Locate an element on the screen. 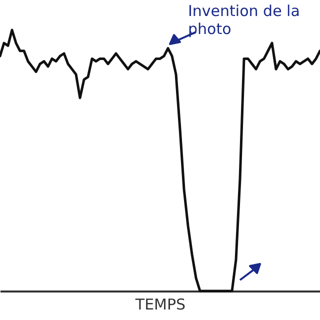 Image resolution: width=320 pixels, height=320 pixels. x-axis-title: TEMPS is located at coordinates (160, 305).